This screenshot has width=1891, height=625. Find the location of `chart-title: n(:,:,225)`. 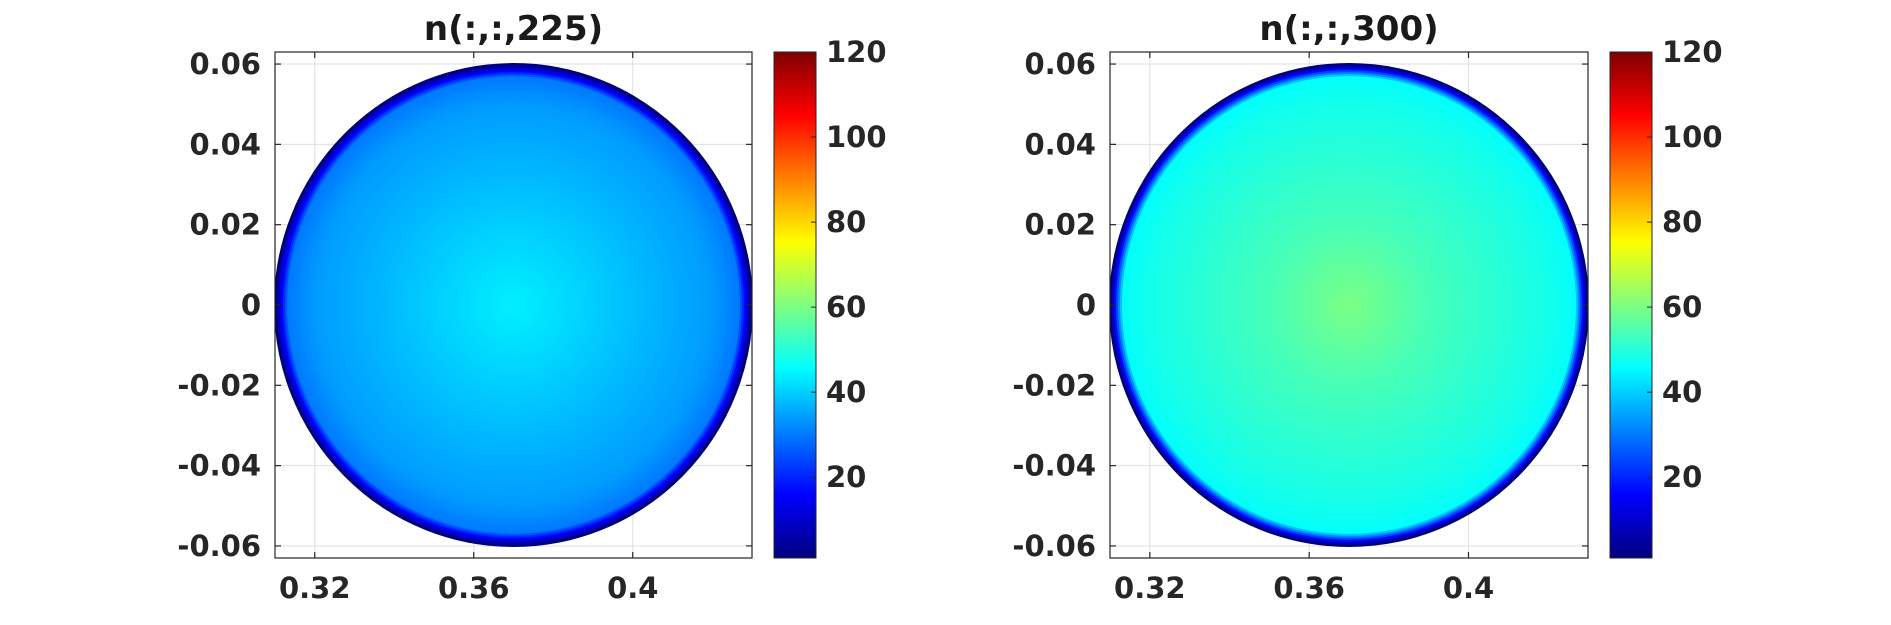

chart-title: n(:,:,225) is located at coordinates (513, 29).